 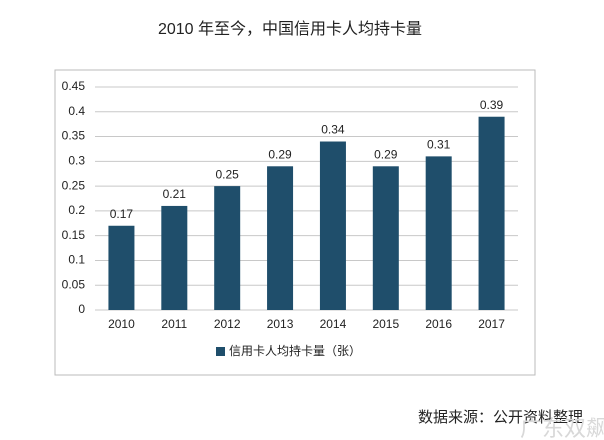 I want to click on chart-title: 2010 年至今，中国信用卡人均持卡量, so click(x=290, y=29).